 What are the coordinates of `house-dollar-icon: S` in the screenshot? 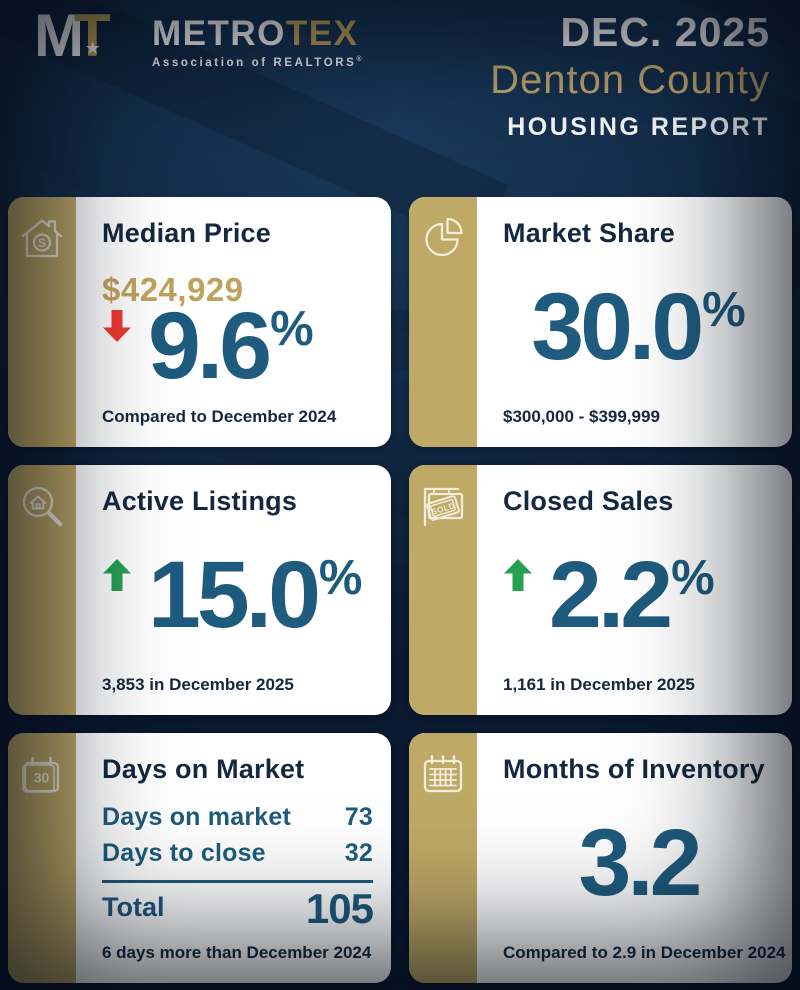 It's located at (42, 238).